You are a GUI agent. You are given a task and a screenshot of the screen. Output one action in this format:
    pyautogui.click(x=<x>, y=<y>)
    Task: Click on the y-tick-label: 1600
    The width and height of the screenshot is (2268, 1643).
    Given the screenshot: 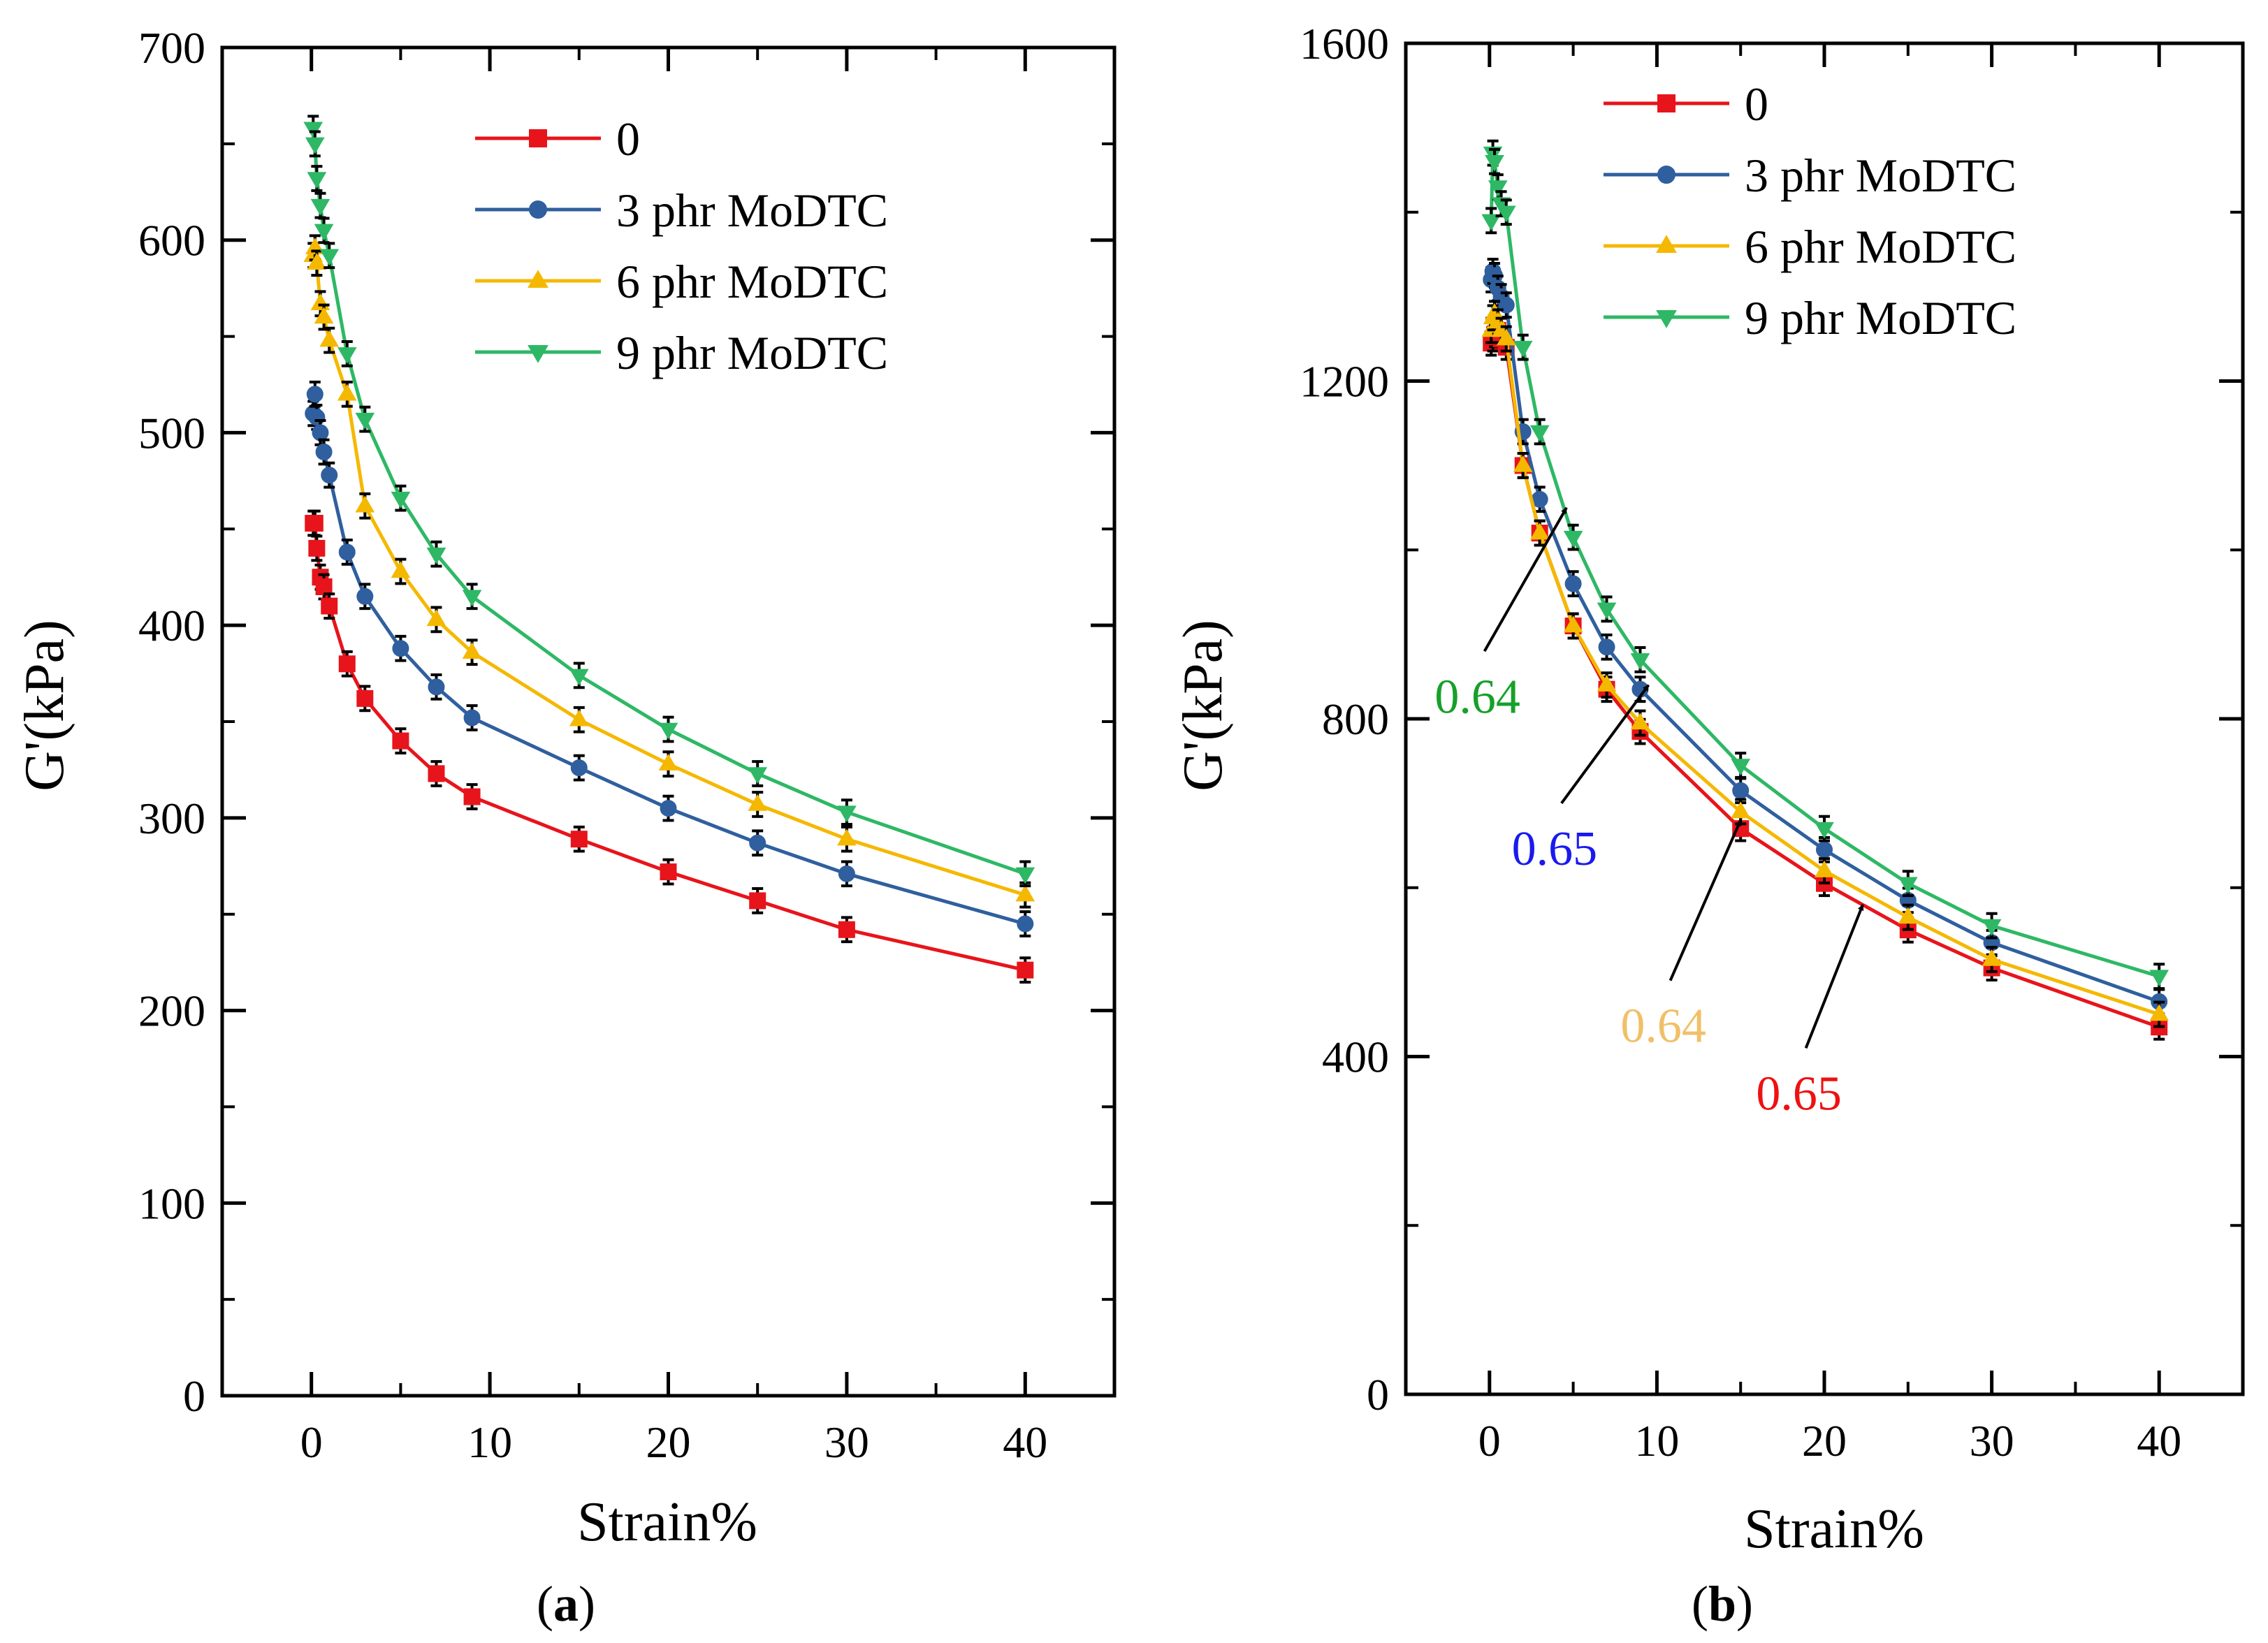 What is the action you would take?
    pyautogui.click(x=1344, y=43)
    